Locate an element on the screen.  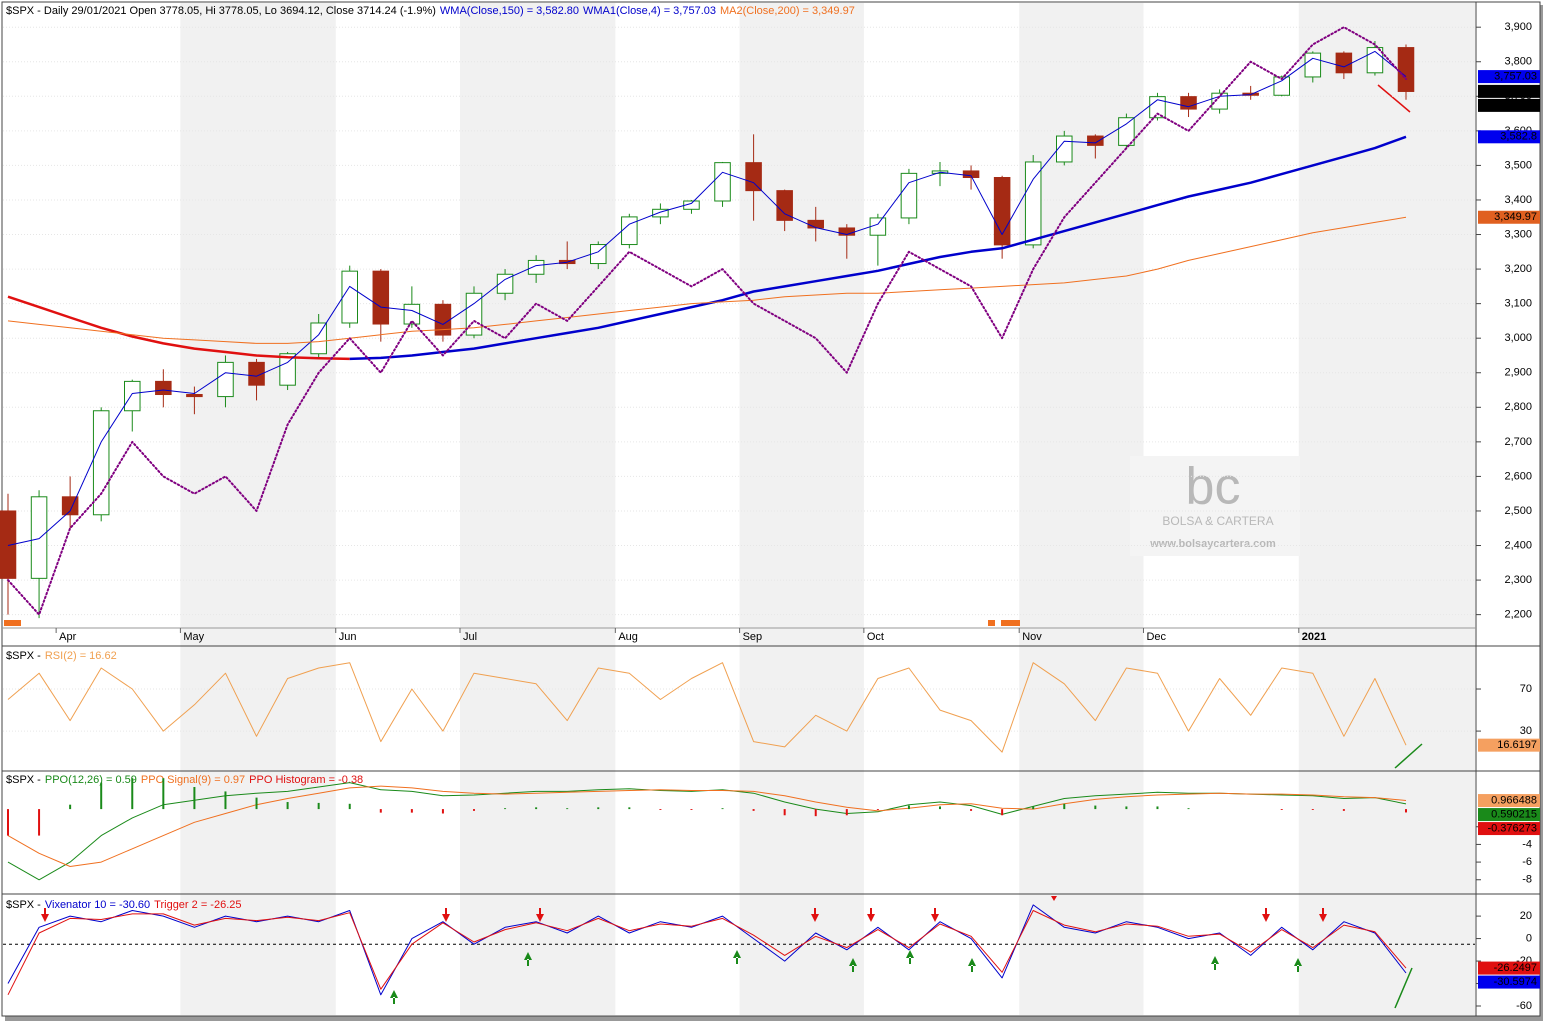
value-tag-label: -0.376273 is located at coordinates (1512, 828).